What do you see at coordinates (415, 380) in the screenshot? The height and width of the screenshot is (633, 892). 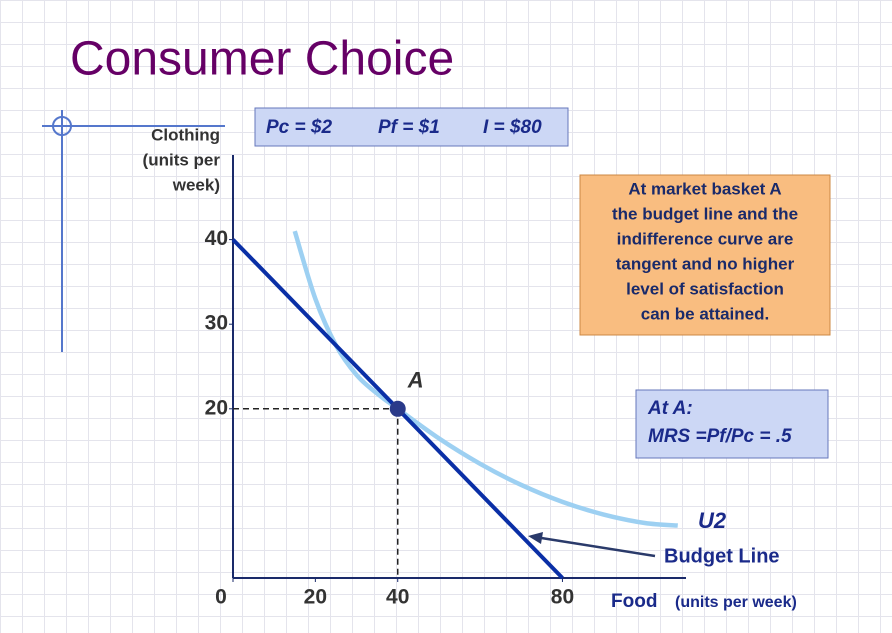 I see `point-label: A` at bounding box center [415, 380].